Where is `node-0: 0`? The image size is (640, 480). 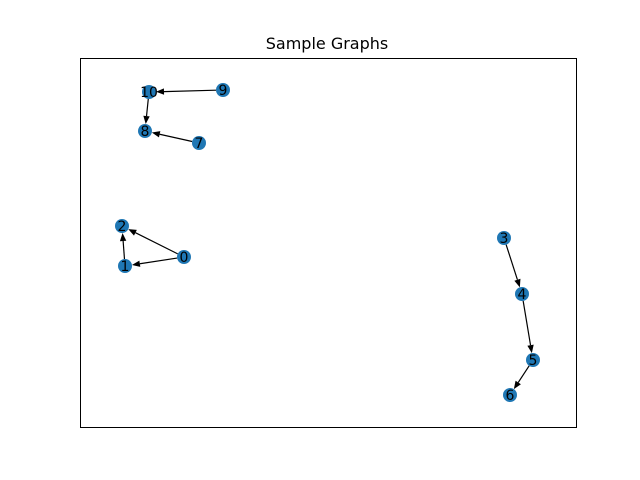
node-0: 0 is located at coordinates (184, 258).